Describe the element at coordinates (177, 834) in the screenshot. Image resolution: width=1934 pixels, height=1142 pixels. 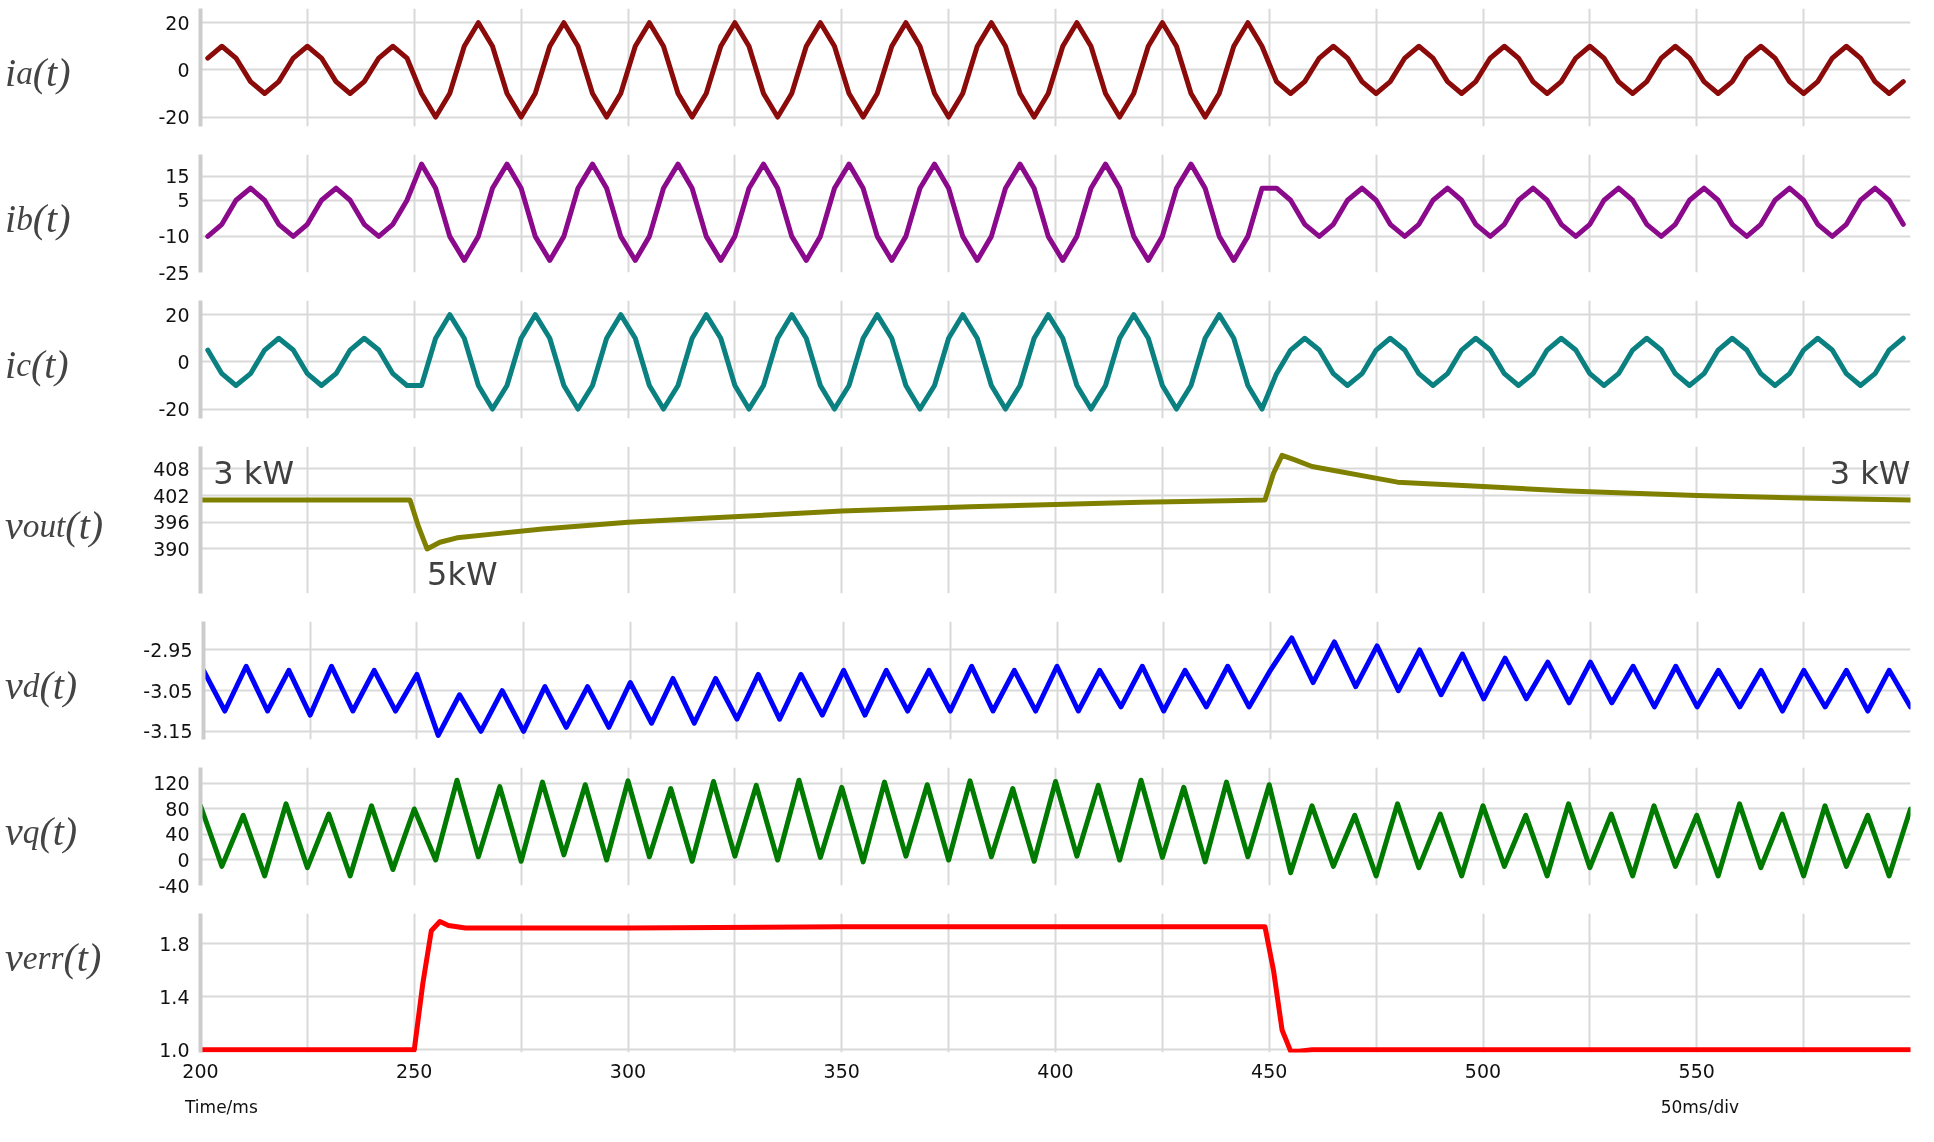
I see `y-tick-label: 40` at that location.